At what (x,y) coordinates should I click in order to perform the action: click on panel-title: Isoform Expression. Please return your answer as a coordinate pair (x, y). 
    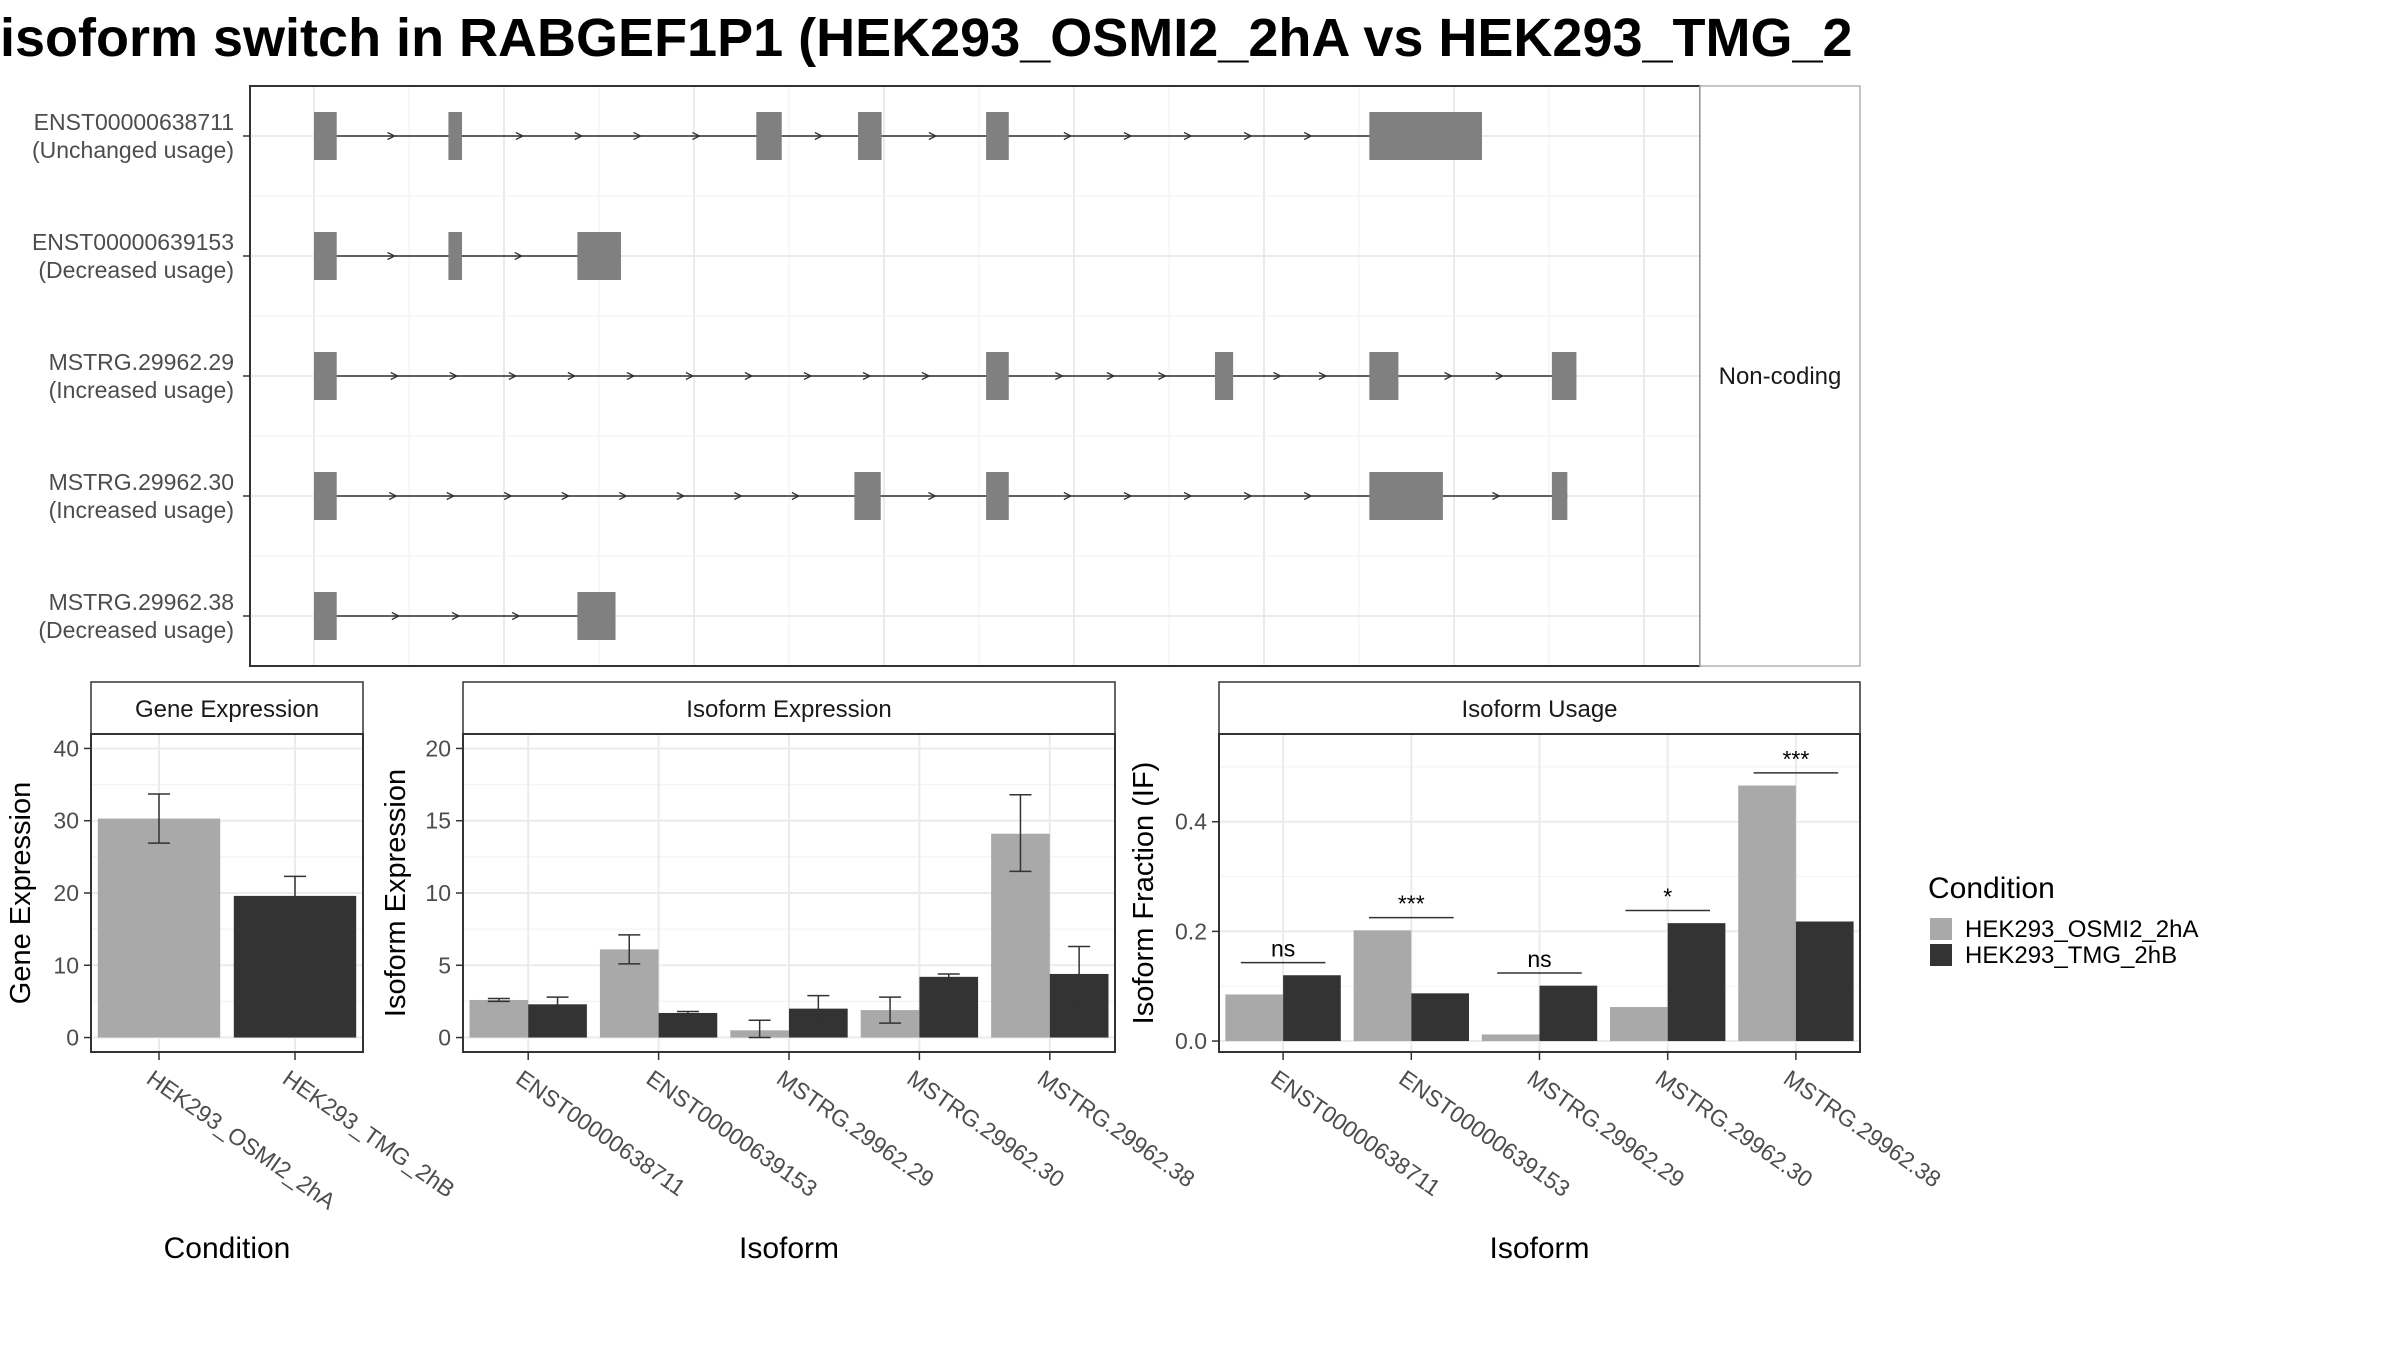
    Looking at the image, I should click on (788, 709).